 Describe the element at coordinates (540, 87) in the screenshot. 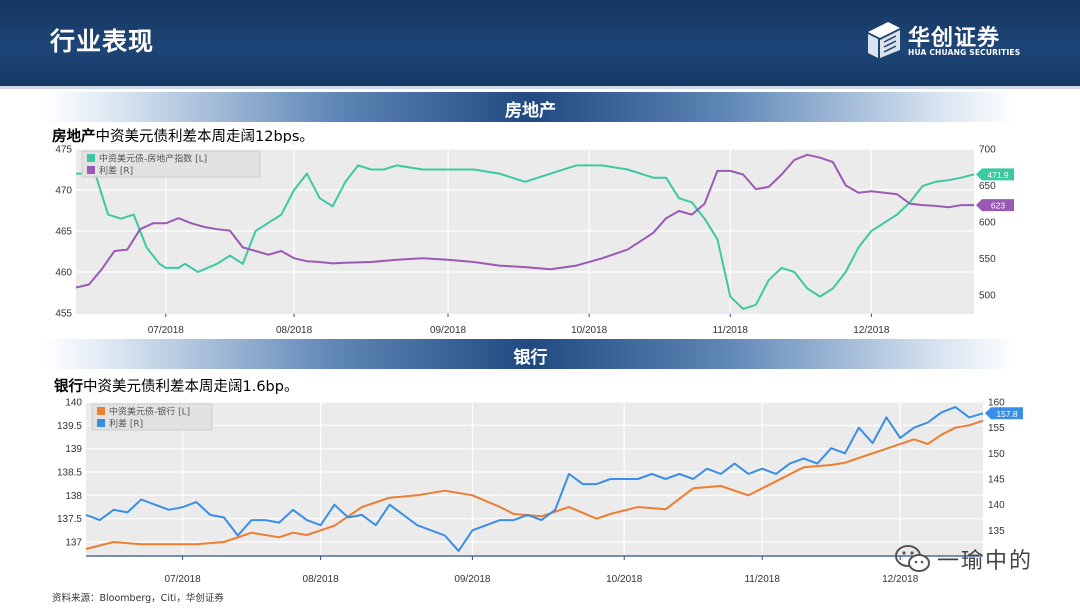

I see `header-divider` at that location.